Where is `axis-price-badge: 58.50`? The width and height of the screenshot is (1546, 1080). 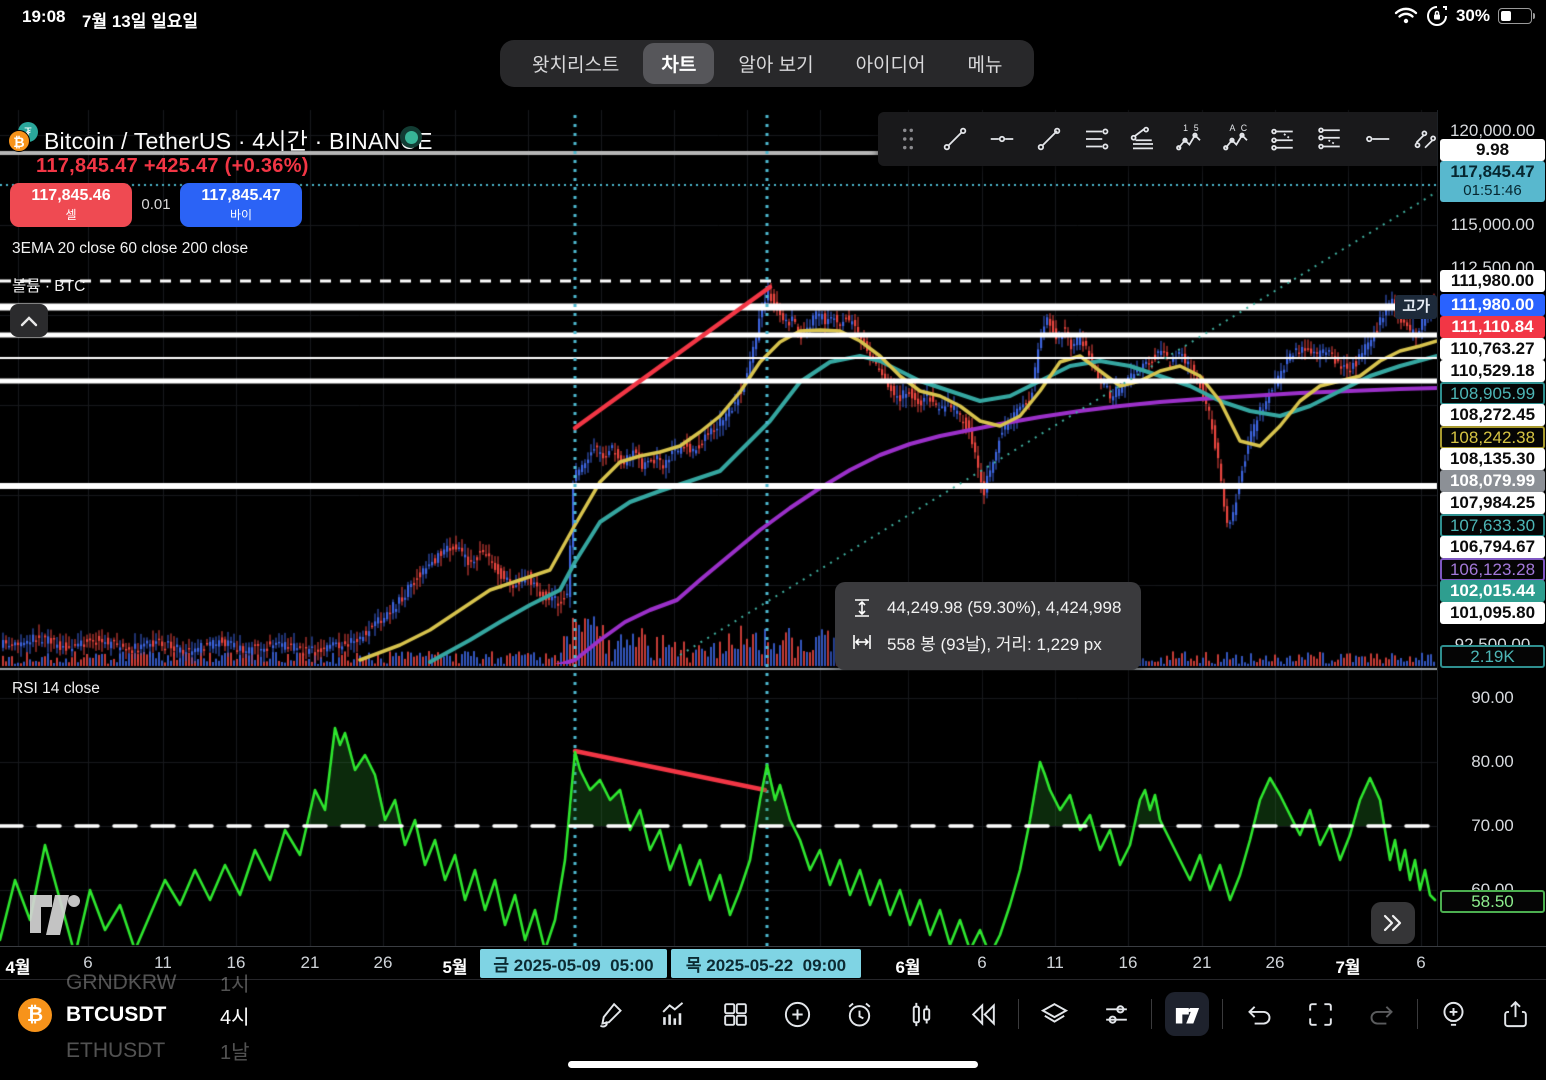
axis-price-badge: 58.50 is located at coordinates (1492, 901).